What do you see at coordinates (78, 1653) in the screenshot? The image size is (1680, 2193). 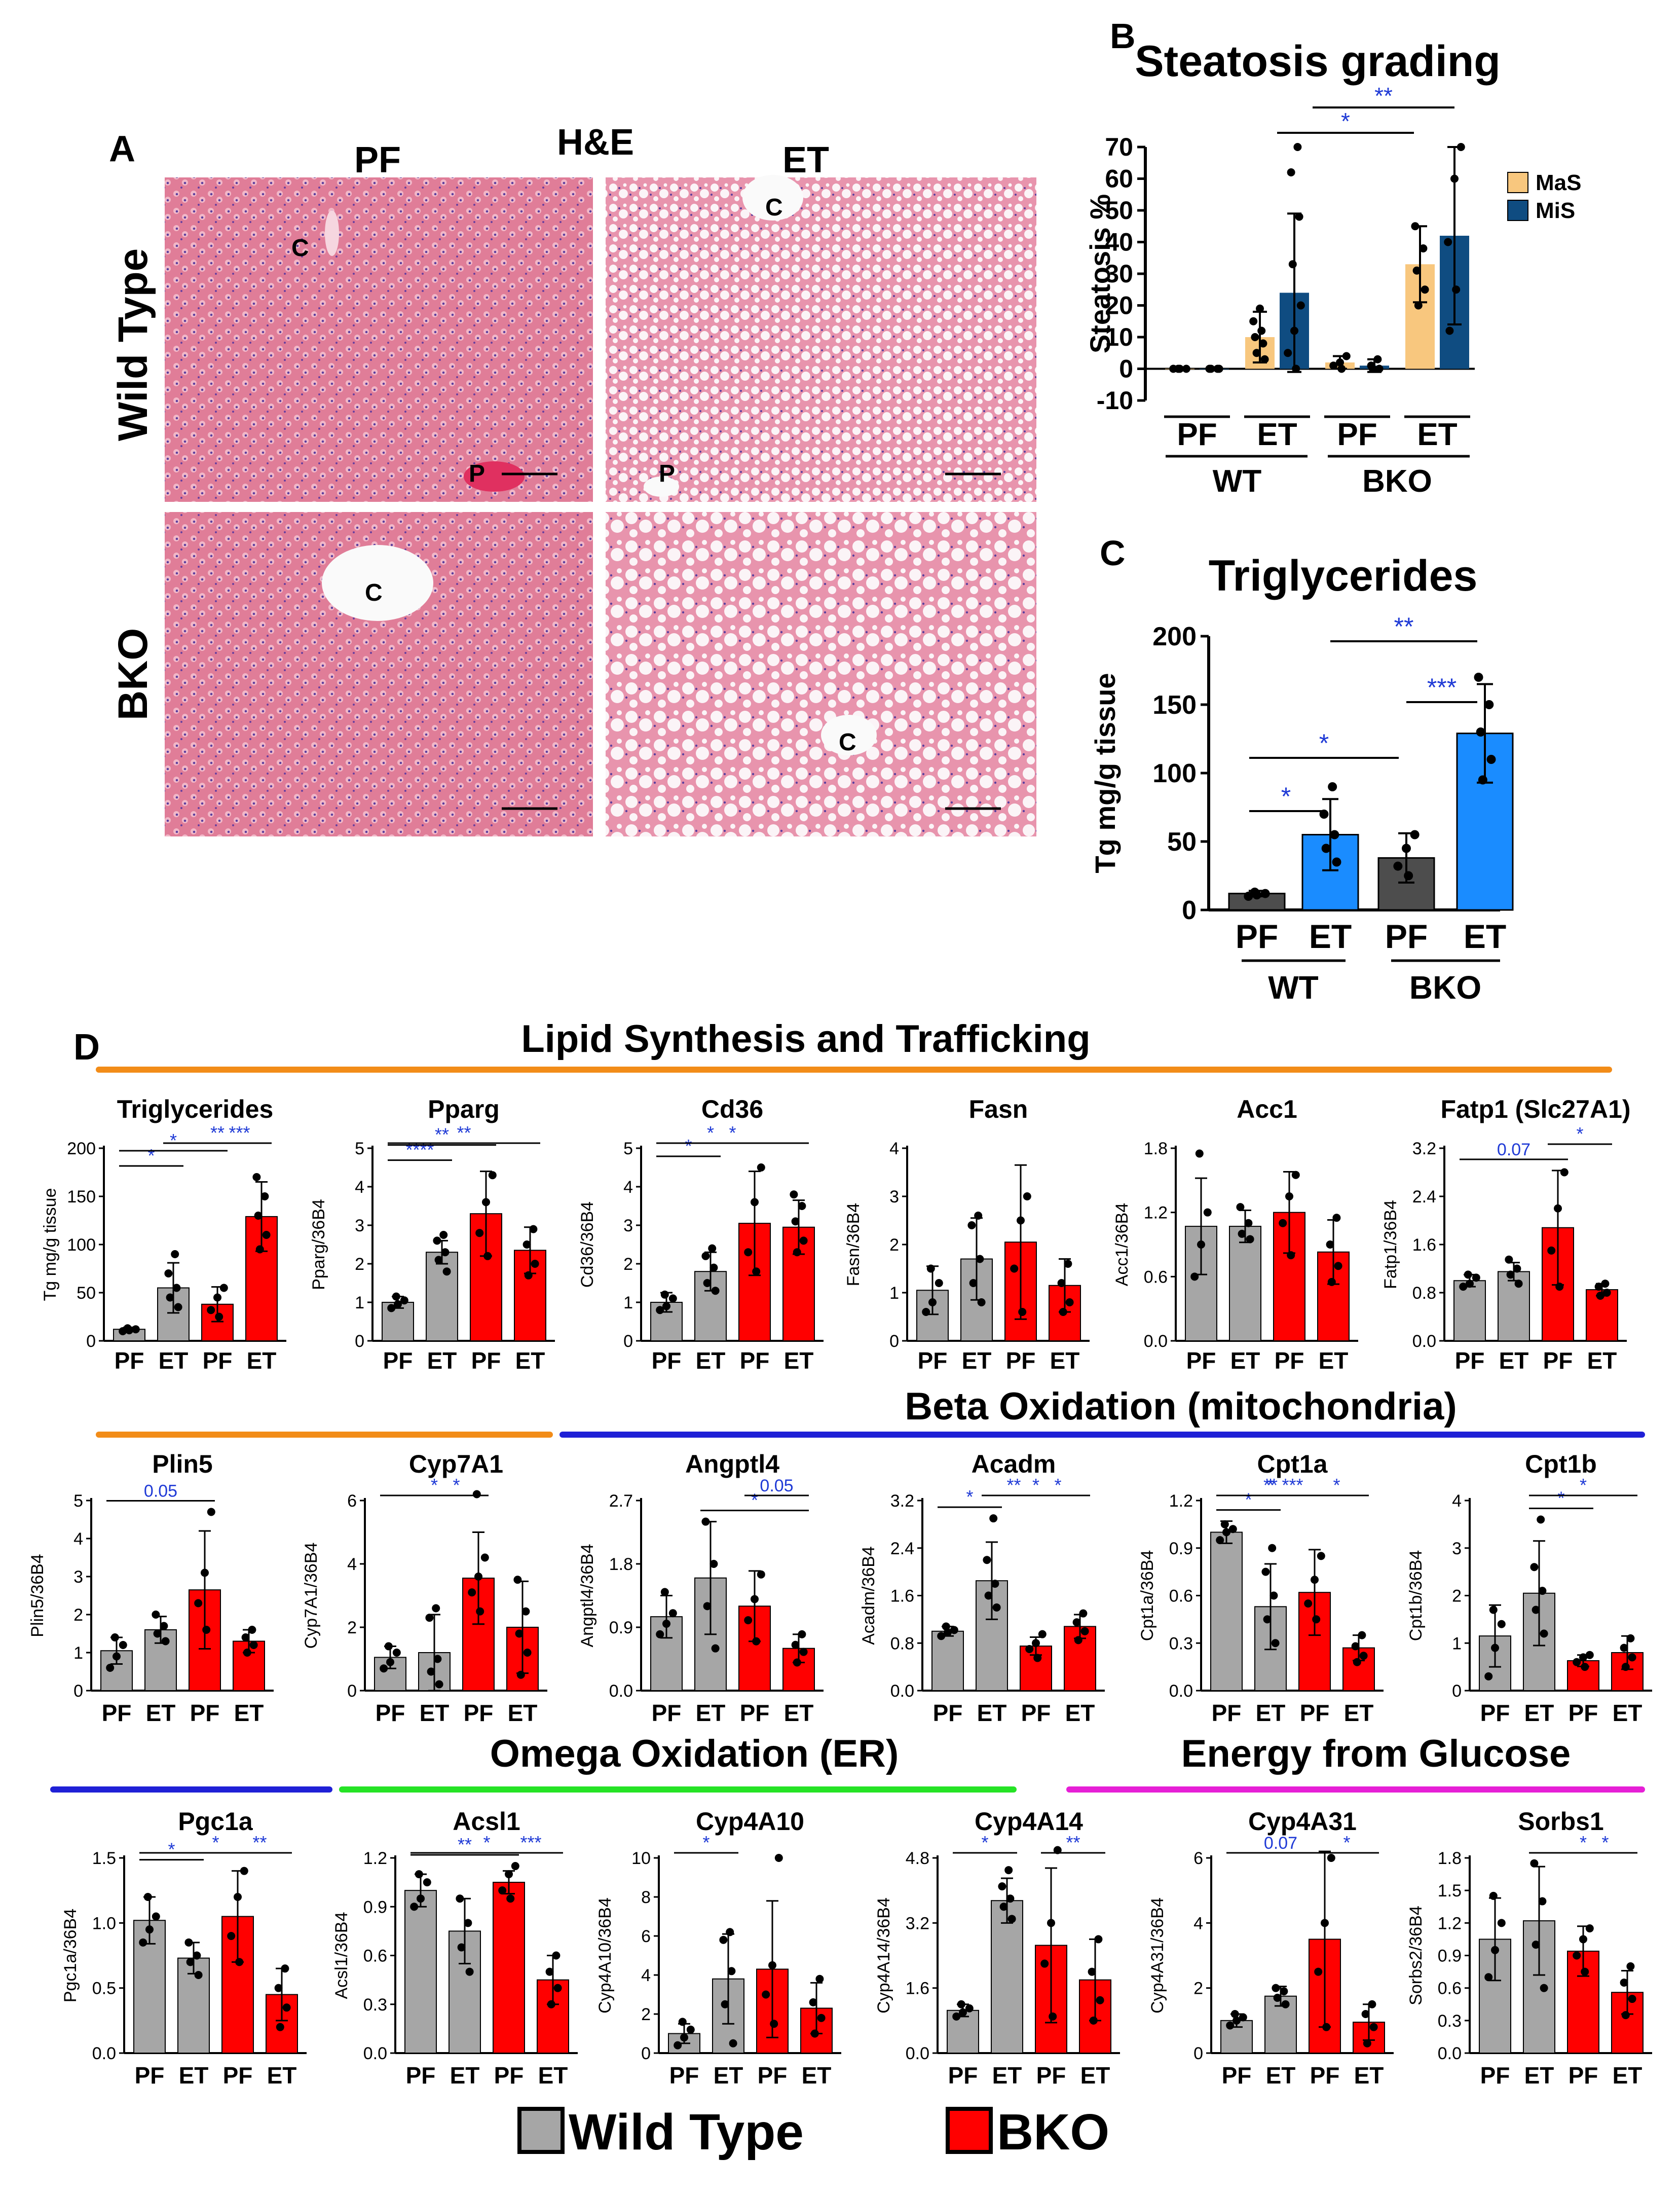 I see `y-tick-label: 1` at bounding box center [78, 1653].